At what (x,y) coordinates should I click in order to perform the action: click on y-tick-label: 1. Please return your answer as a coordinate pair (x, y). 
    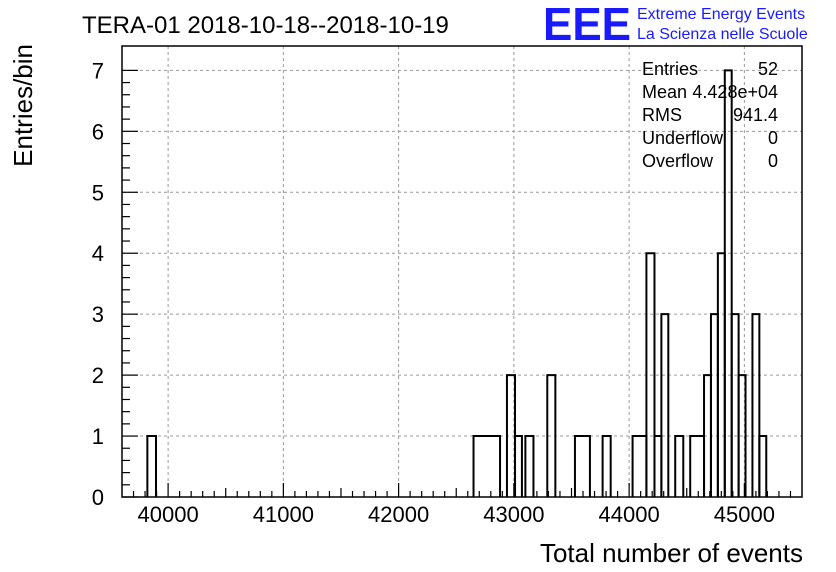
    Looking at the image, I should click on (98, 436).